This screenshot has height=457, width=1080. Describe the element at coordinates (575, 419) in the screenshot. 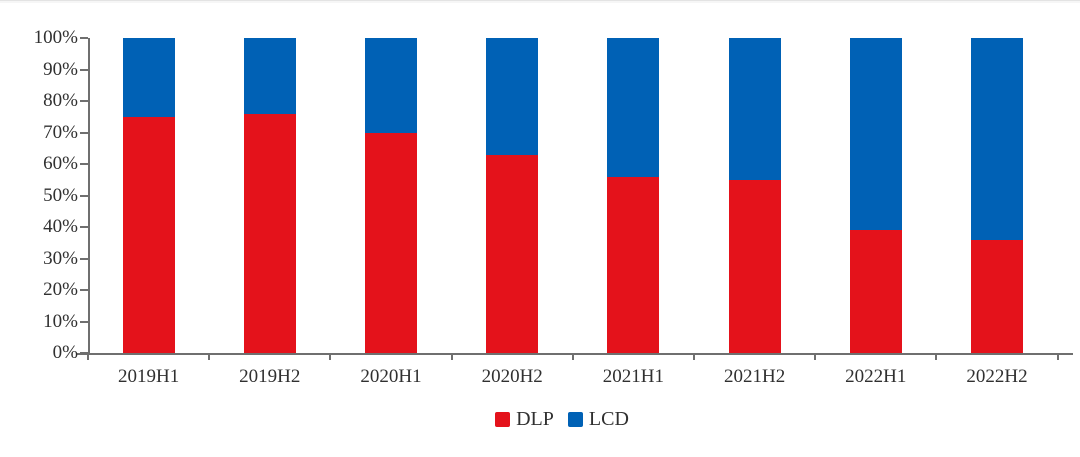

I see `legend-swatch-lcd` at that location.